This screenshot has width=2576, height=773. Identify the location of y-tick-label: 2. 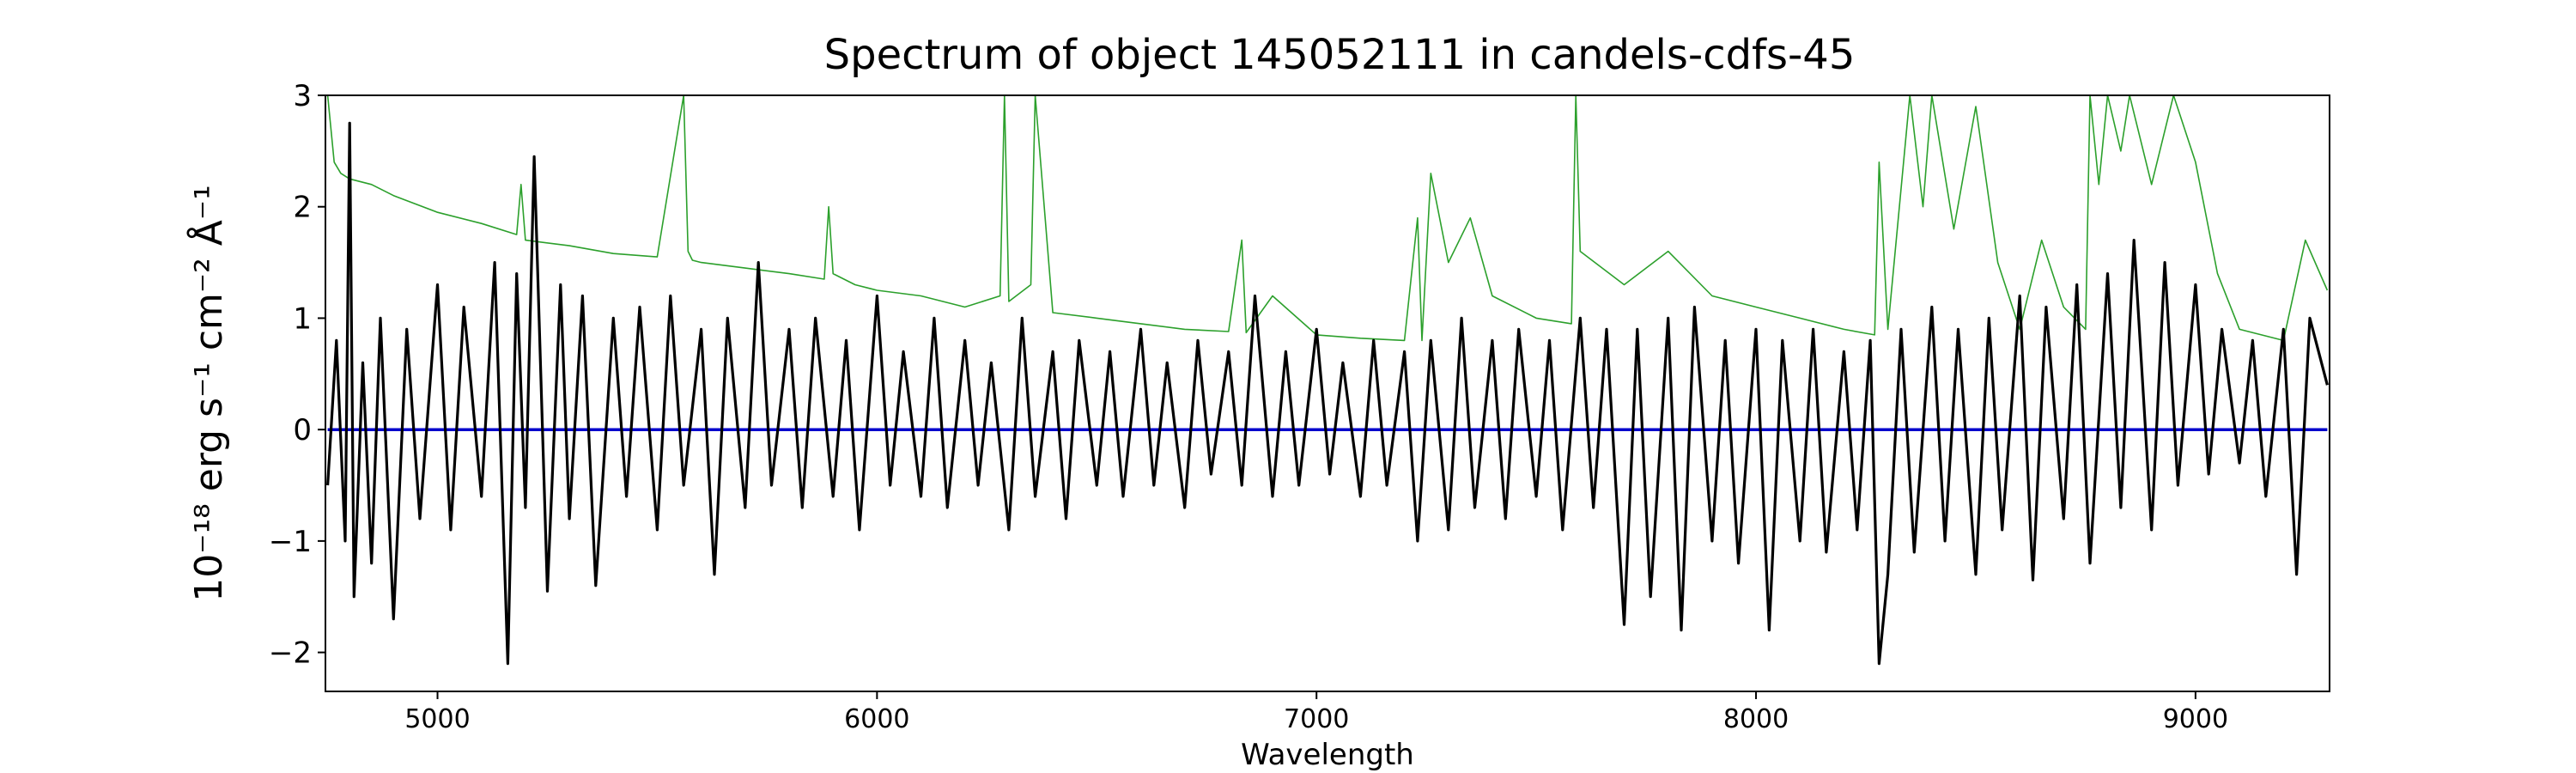
(302, 208).